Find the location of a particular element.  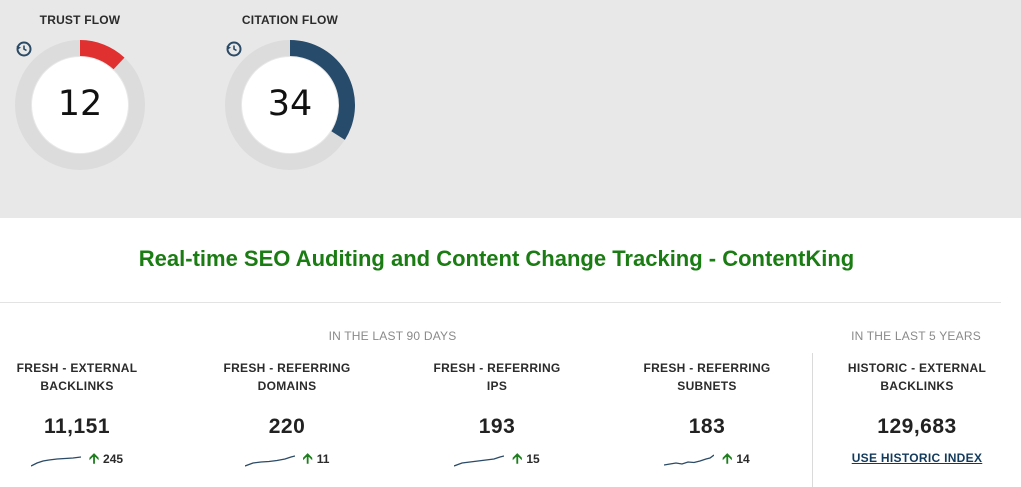

metric-delta: 🡩 11 is located at coordinates (316, 460).